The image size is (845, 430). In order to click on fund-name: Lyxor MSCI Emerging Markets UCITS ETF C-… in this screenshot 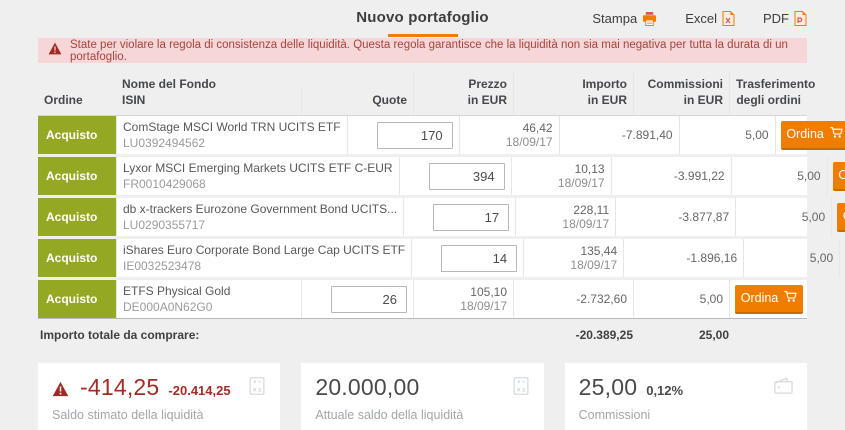, I will do `click(258, 168)`.